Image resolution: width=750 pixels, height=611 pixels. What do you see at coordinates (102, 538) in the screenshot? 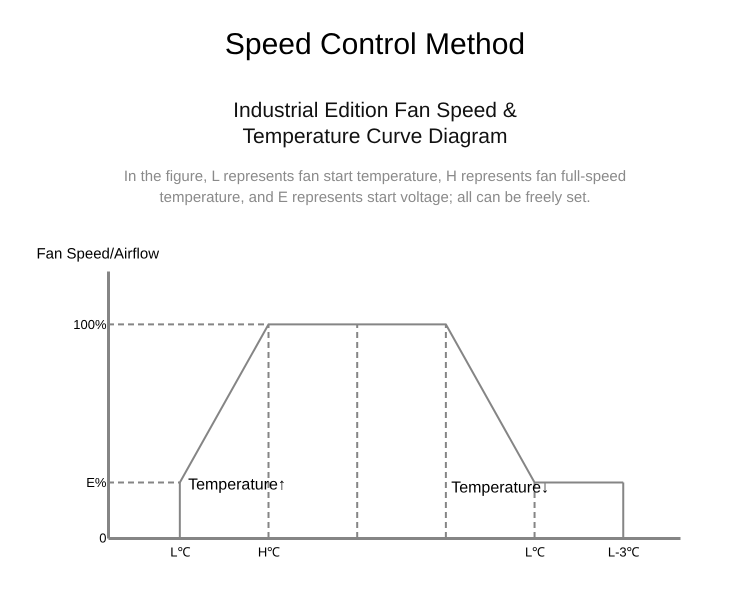
I see `y-tick-label: 0` at bounding box center [102, 538].